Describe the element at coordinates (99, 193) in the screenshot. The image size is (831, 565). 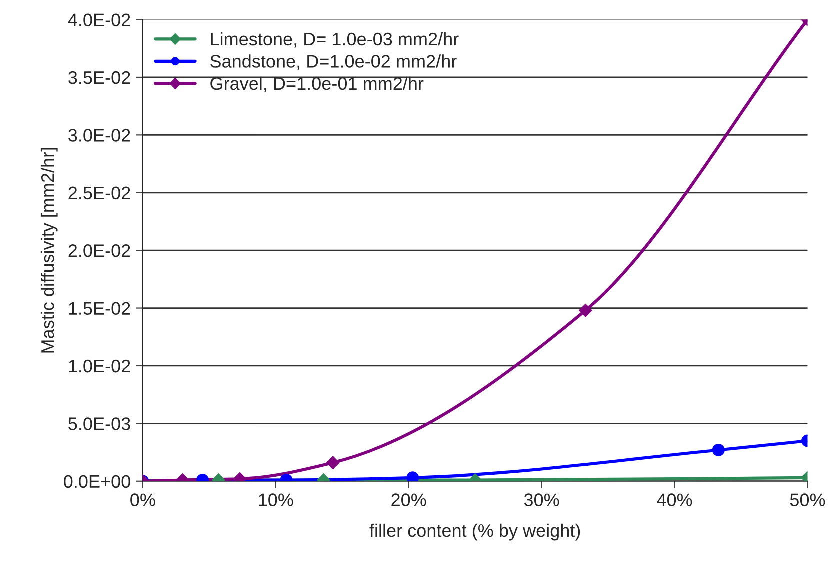
I see `y-tick-label: 2.5E-02` at that location.